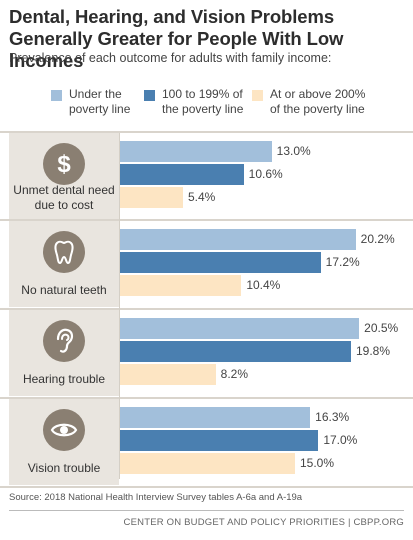 Image resolution: width=413 pixels, height=540 pixels. I want to click on legend-item-100-199: 100 to 199% of the poverty line, so click(193, 102).